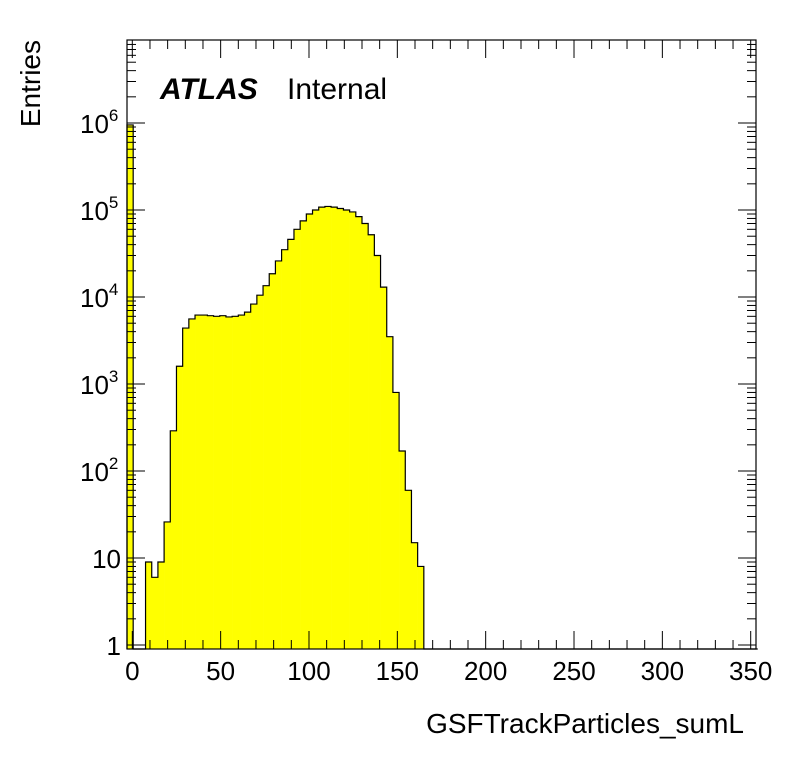 This screenshot has width=796, height=772. What do you see at coordinates (585, 723) in the screenshot?
I see `x-axis-title: GSFTrackParticles_sumL` at bounding box center [585, 723].